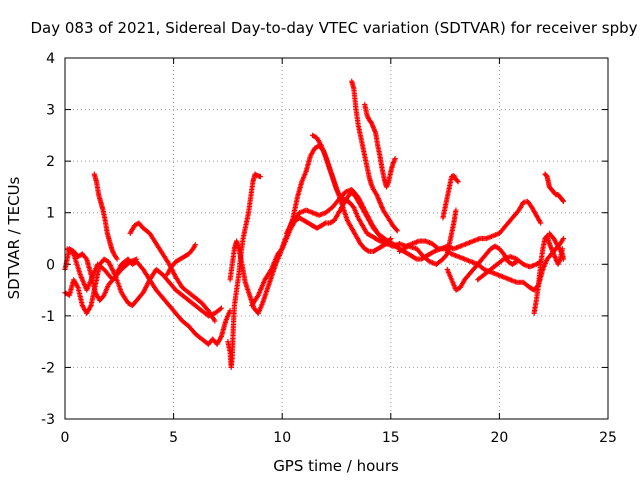 This screenshot has height=480, width=640. What do you see at coordinates (50, 59) in the screenshot?
I see `y-tick-label: 4` at bounding box center [50, 59].